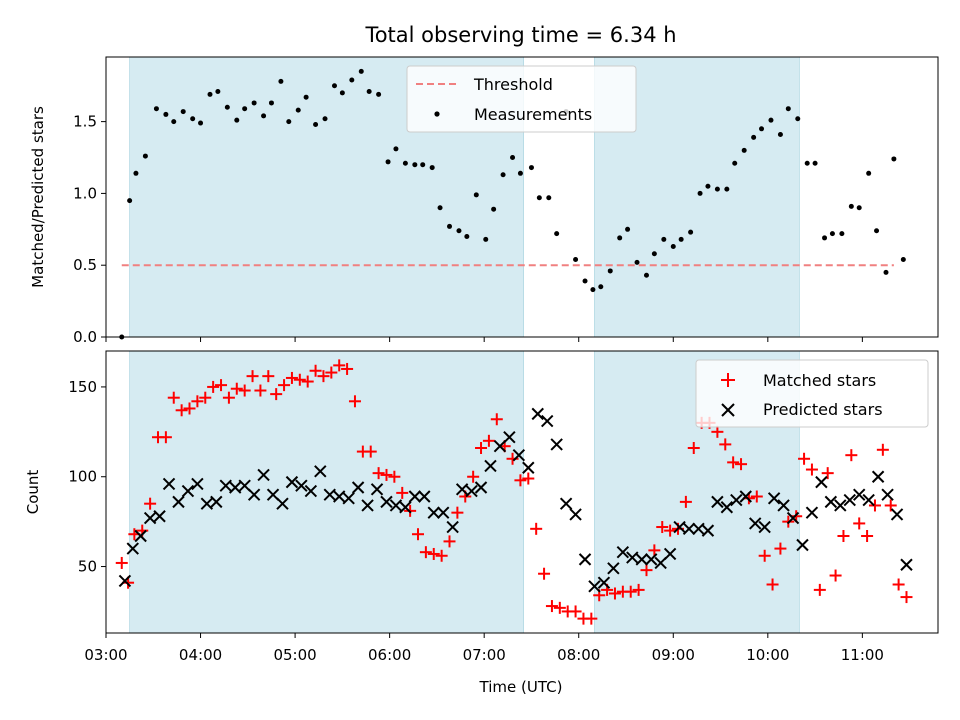 The height and width of the screenshot is (720, 960). What do you see at coordinates (728, 410) in the screenshot?
I see `legend-predicted-swatch` at bounding box center [728, 410].